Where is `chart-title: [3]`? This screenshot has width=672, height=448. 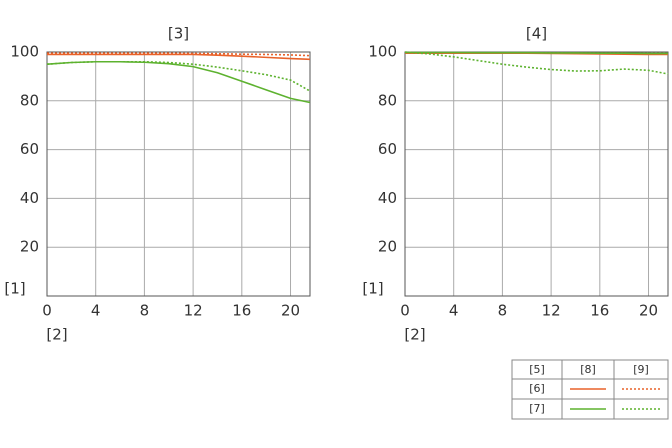 chart-title: [3] is located at coordinates (178, 34).